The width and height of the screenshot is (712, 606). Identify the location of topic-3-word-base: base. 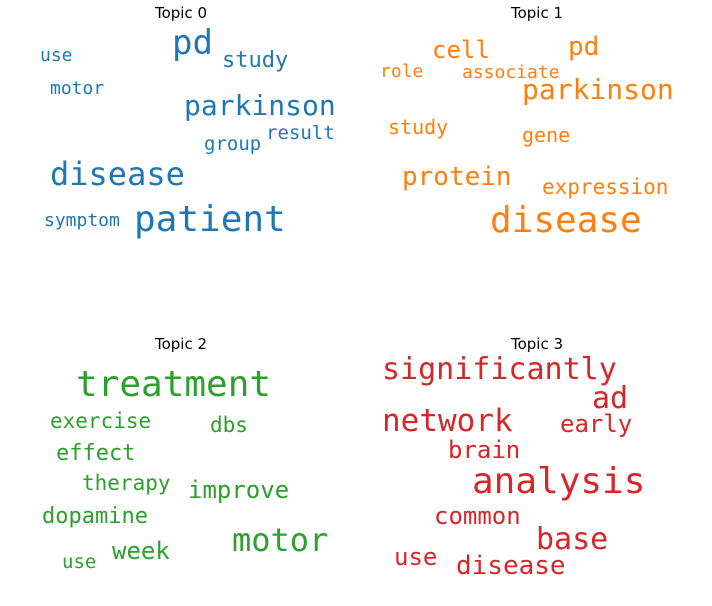
(572, 539).